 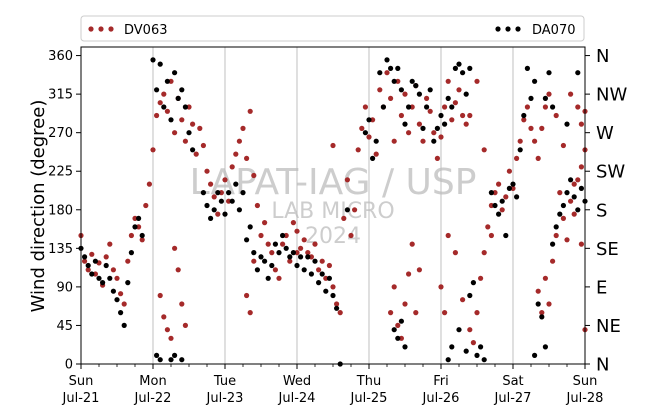 I want to click on x-tick-weekday: Mon, so click(x=152, y=381).